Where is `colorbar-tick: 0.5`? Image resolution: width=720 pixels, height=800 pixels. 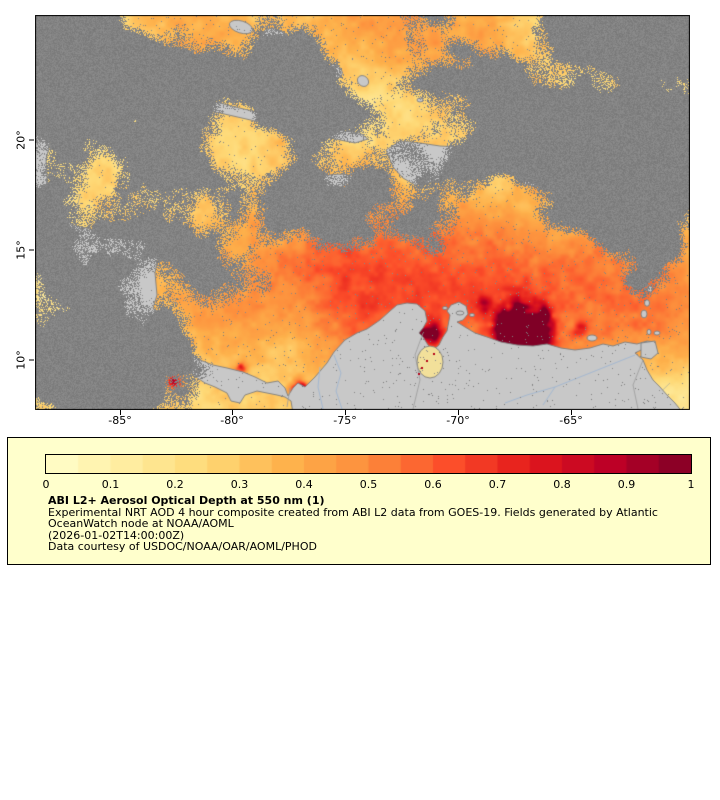
colorbar-tick: 0.5 is located at coordinates (368, 484).